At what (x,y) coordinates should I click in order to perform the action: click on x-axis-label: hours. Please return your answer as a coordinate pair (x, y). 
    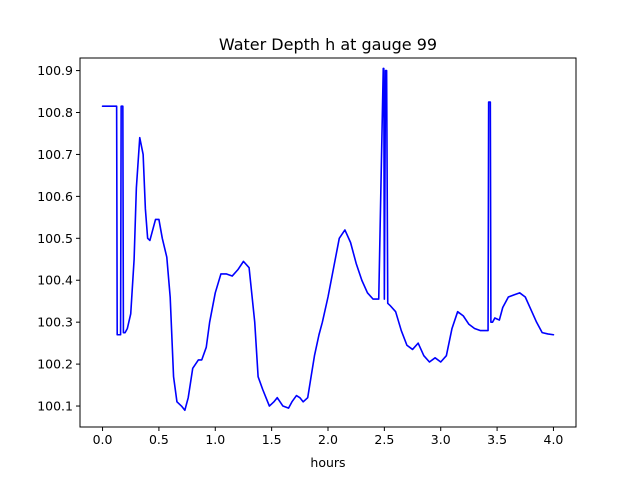
    Looking at the image, I should click on (327, 462).